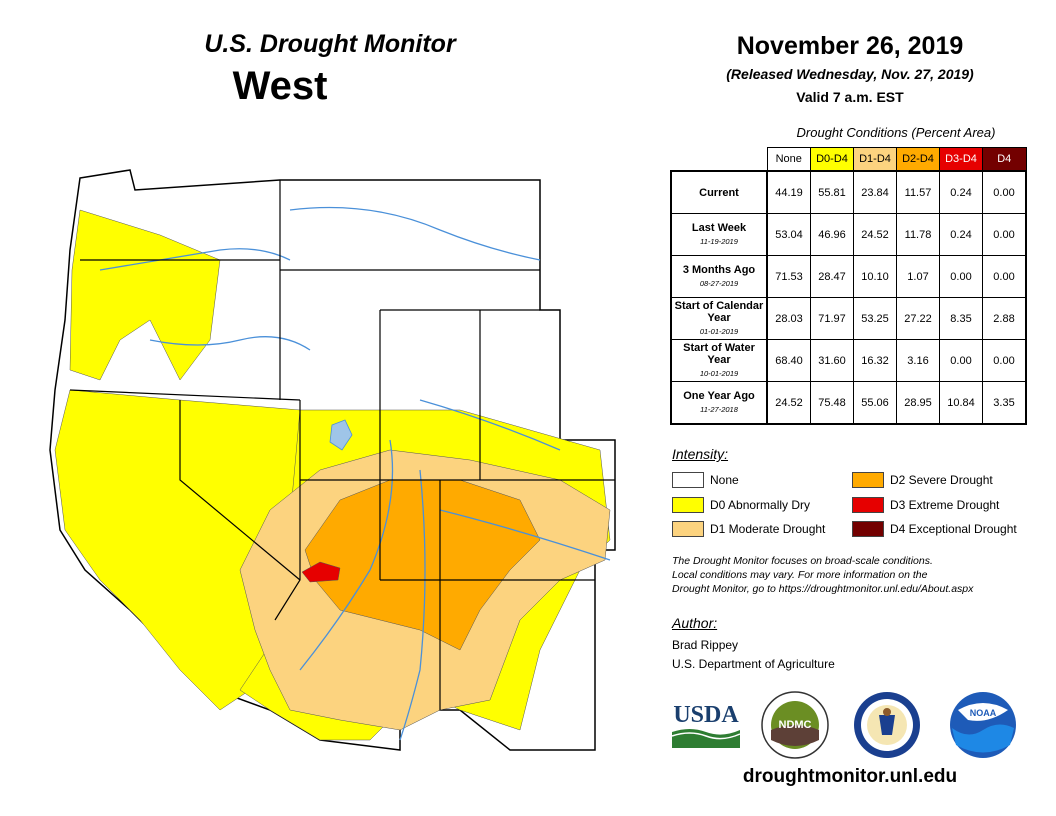 This screenshot has width=1056, height=816. What do you see at coordinates (875, 403) in the screenshot?
I see `table-cell: 55.06` at bounding box center [875, 403].